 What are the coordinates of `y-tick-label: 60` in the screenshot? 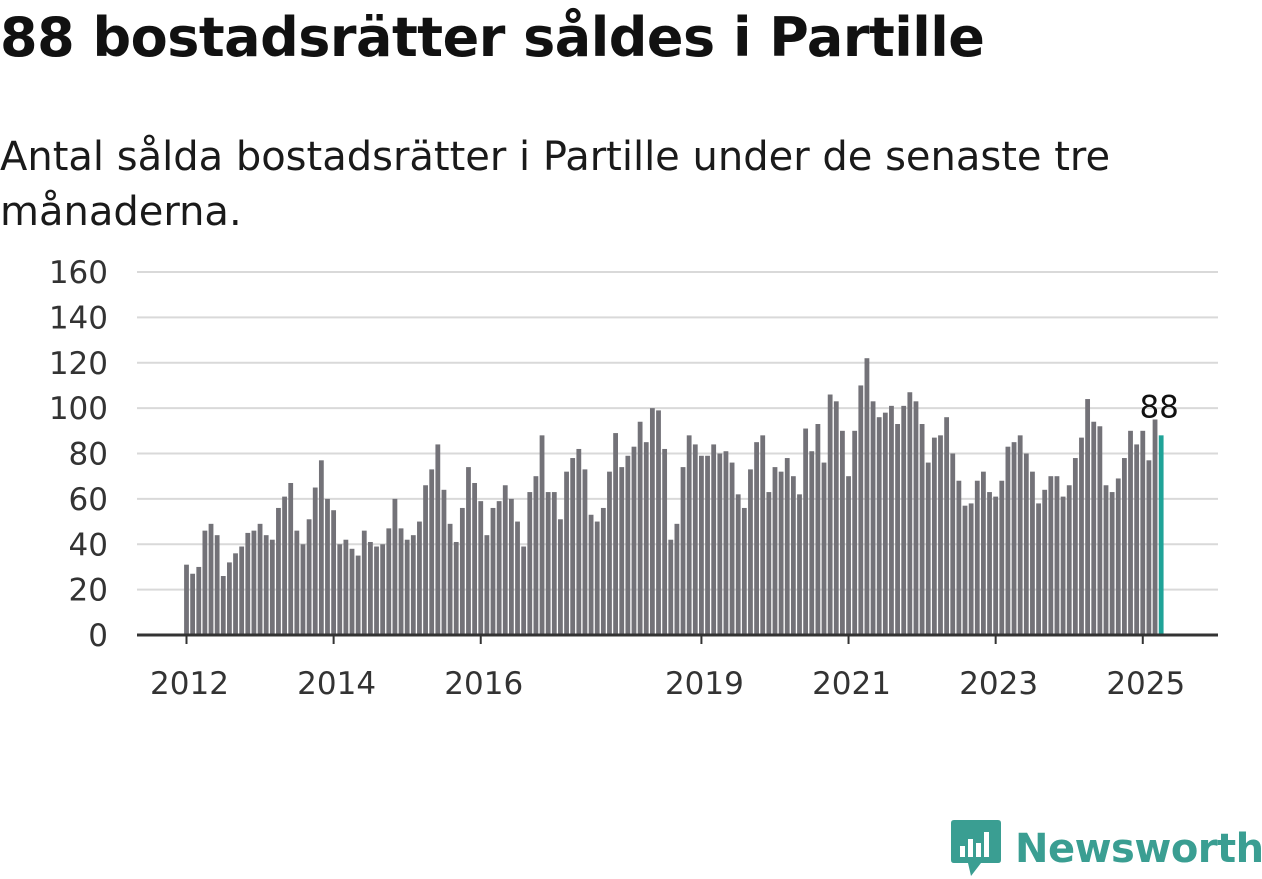 It's located at (88, 500).